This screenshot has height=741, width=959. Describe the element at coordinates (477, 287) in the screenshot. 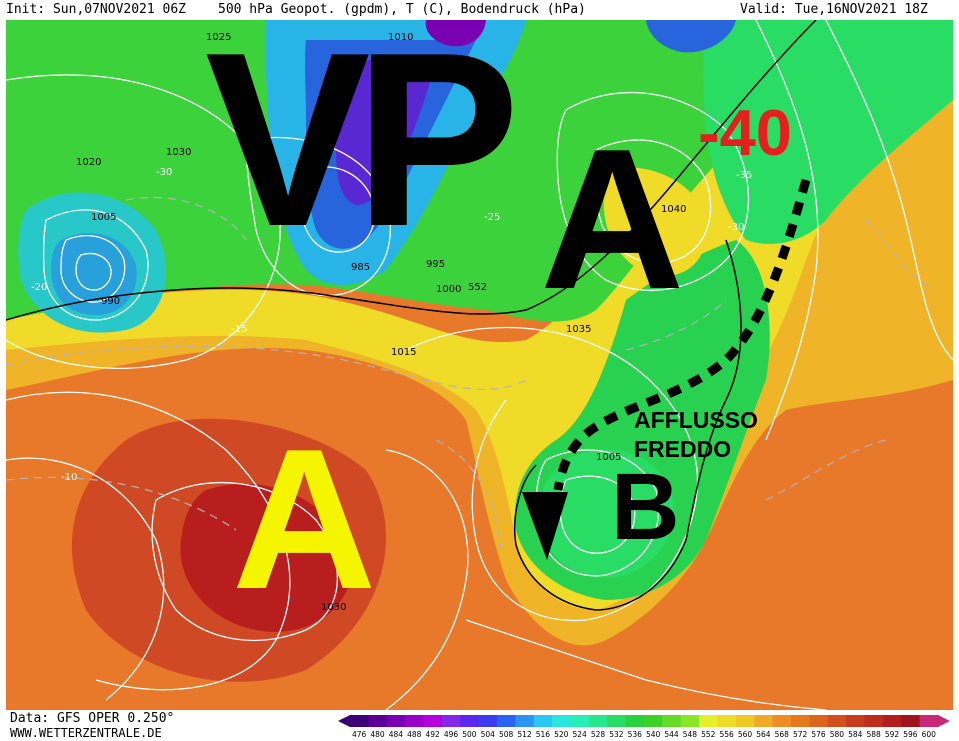

I see `geopotential-label: 552` at that location.